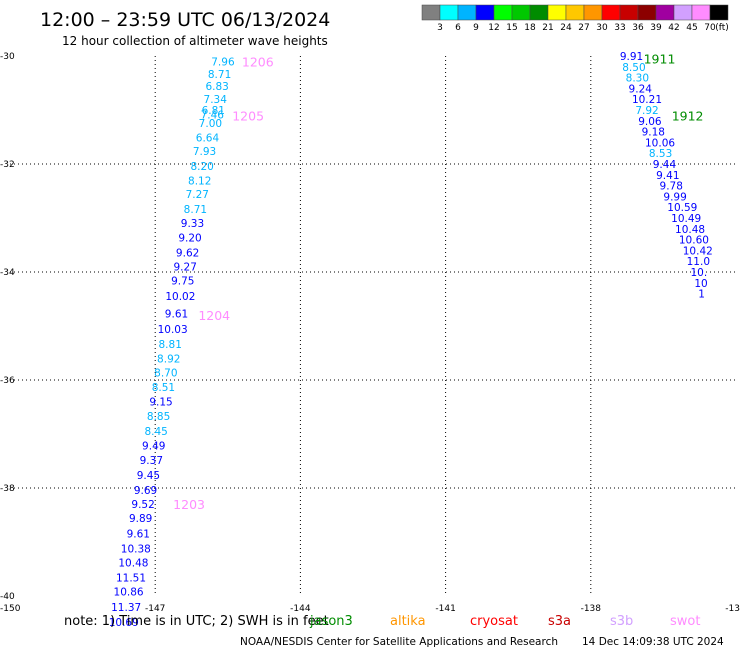 This screenshot has height=650, width=740. Describe the element at coordinates (647, 100) in the screenshot. I see `wave-height-label: 10.21` at that location.